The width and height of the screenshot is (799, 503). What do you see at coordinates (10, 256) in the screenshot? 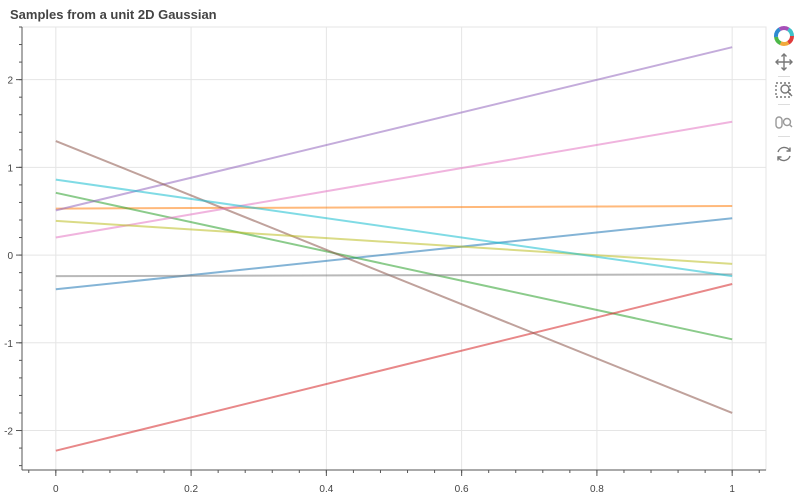
I see `y-tick-label: 0` at bounding box center [10, 256].